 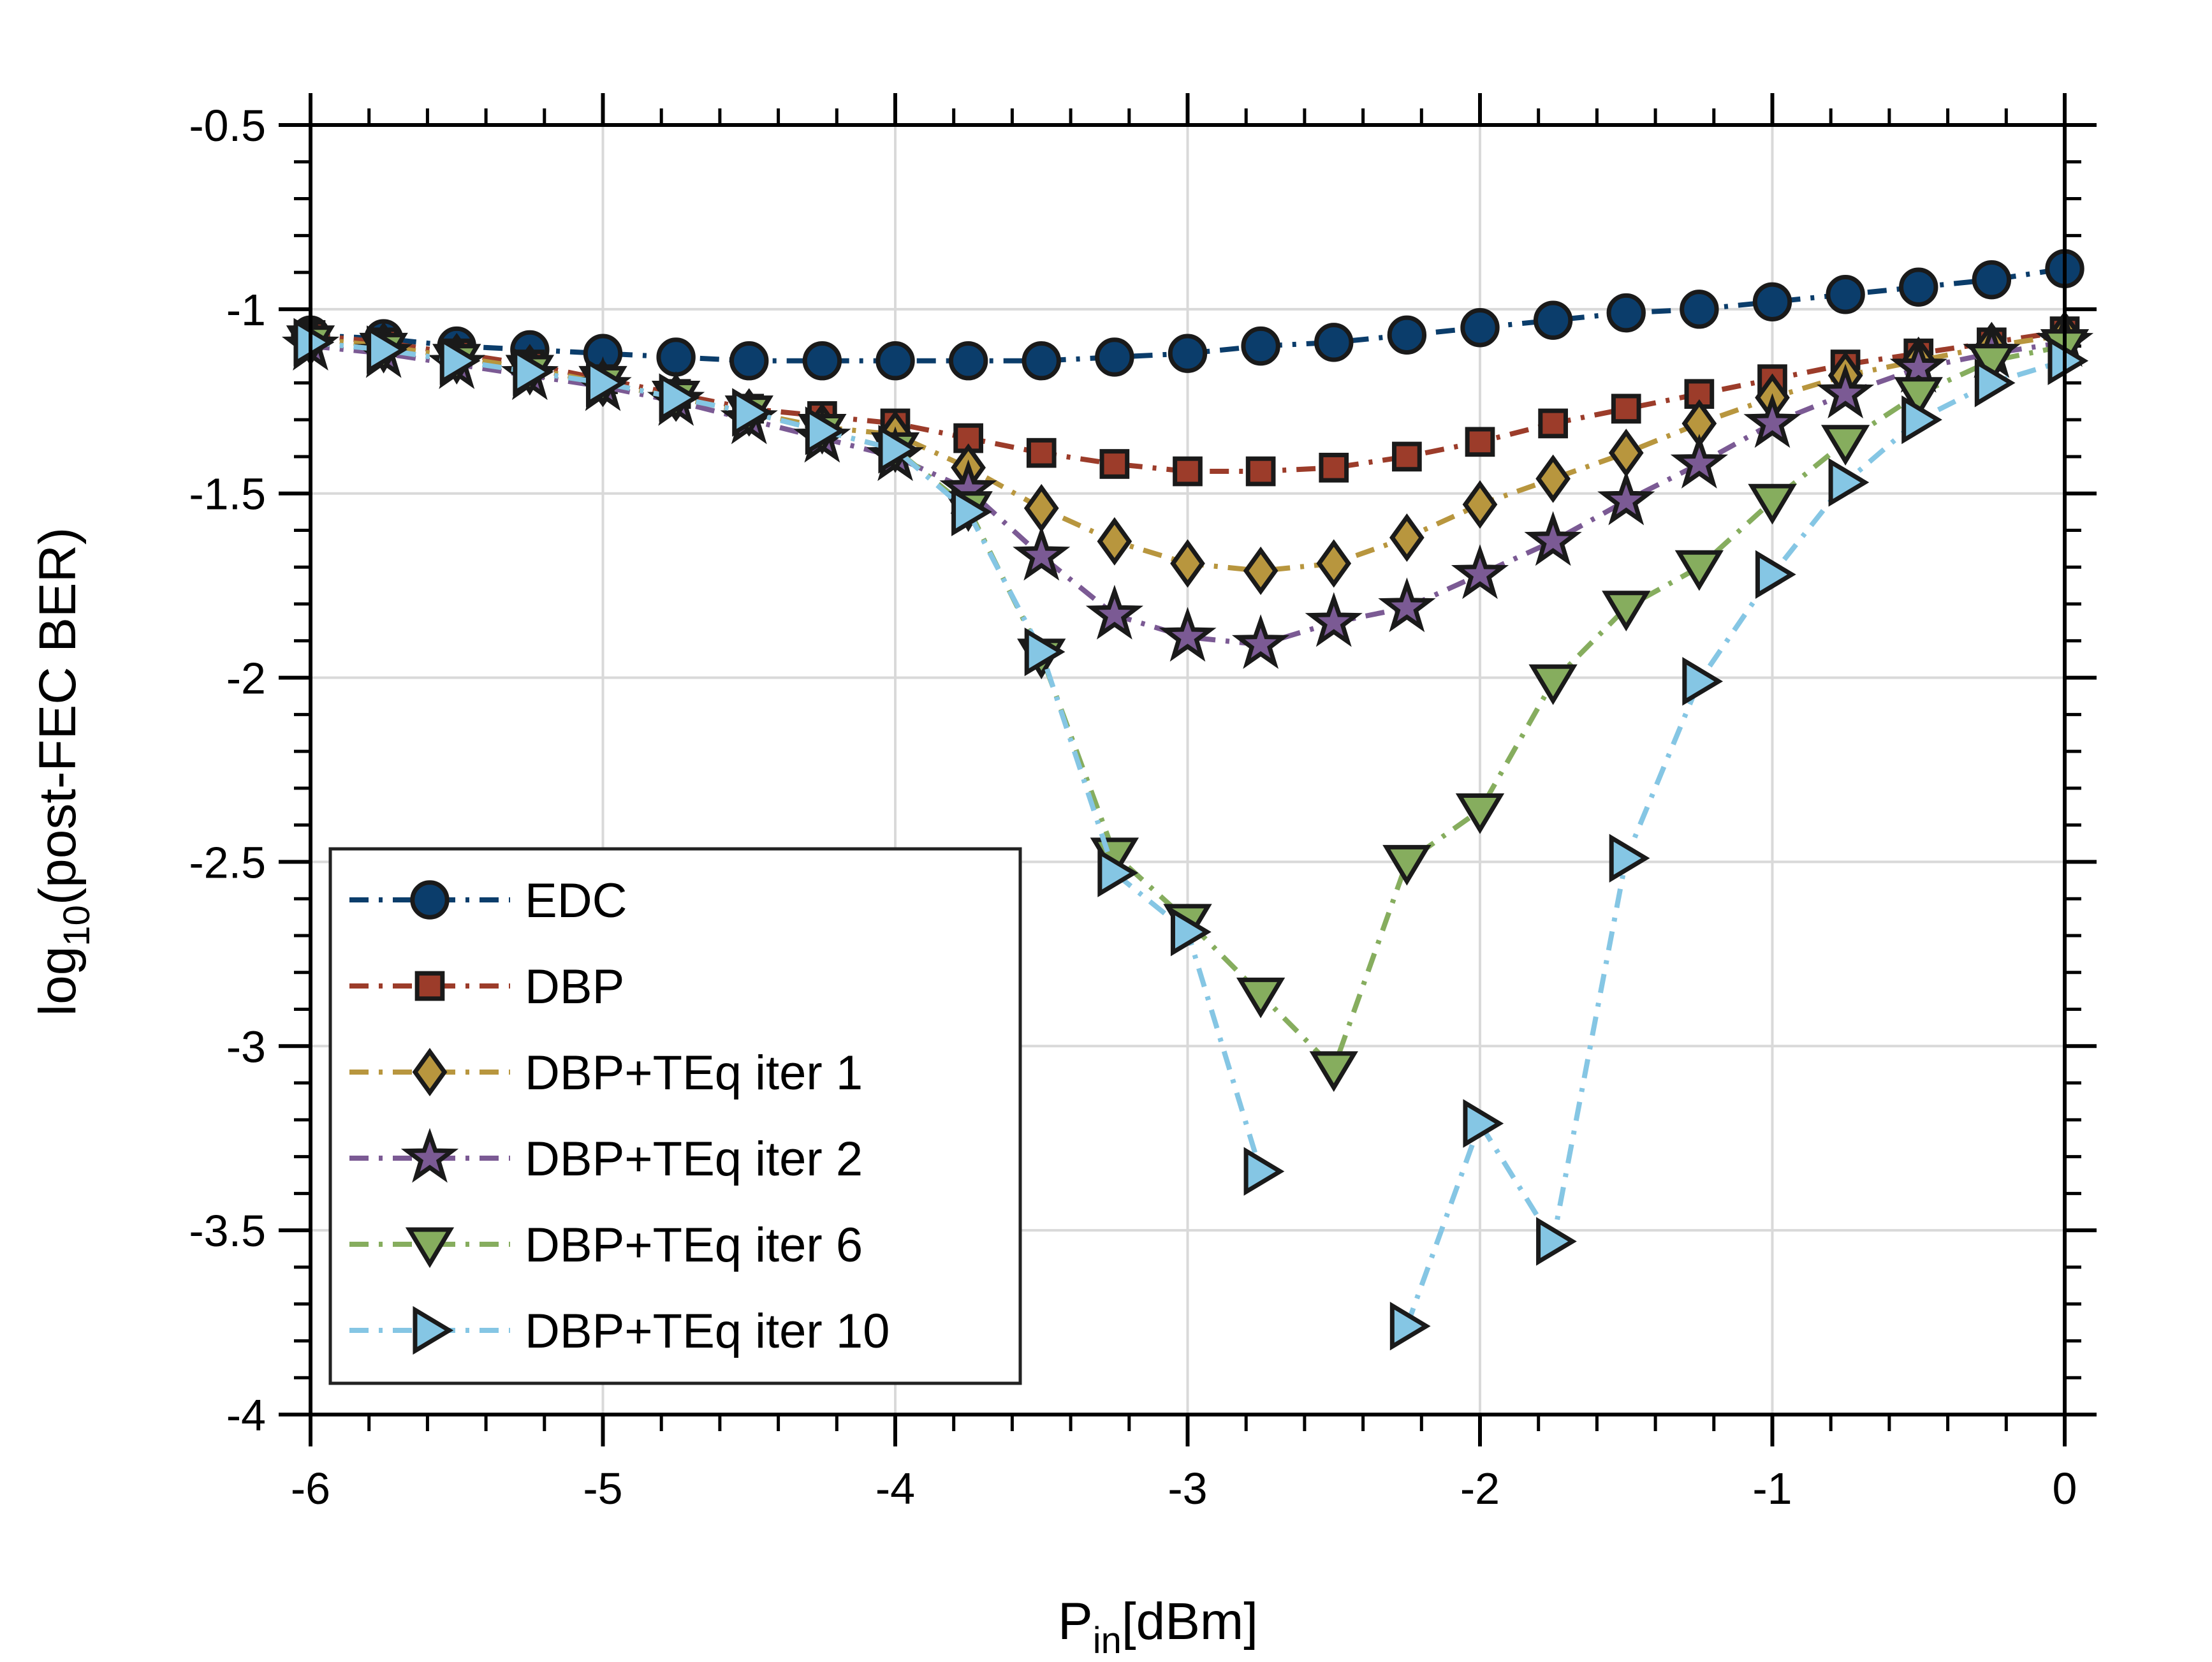 I want to click on x-tick-label: -4, so click(x=895, y=1488).